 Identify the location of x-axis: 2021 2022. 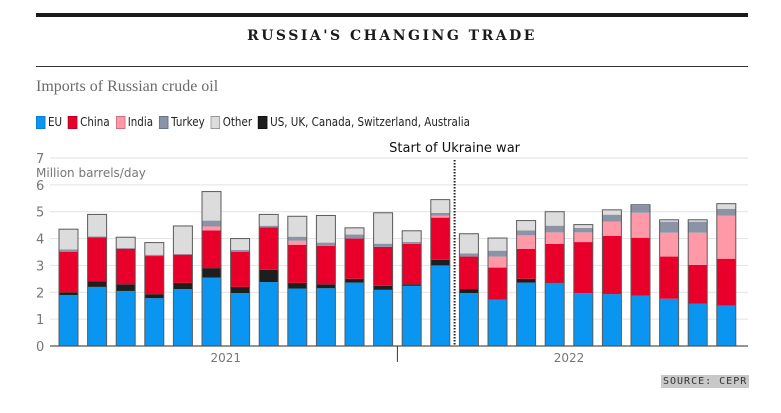
(399, 355).